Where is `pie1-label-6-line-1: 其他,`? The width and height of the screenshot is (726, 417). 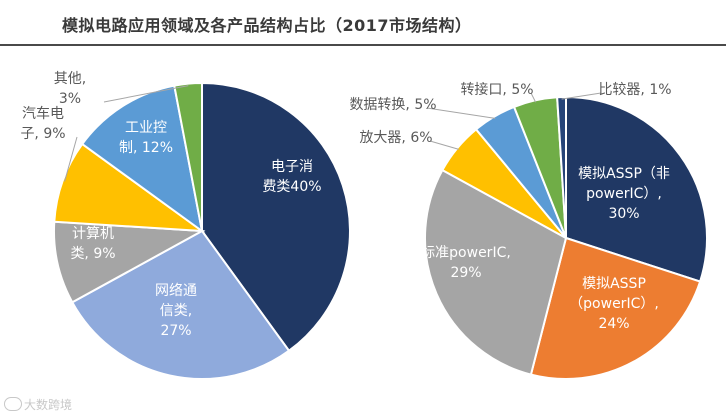
pie1-label-6-line-1: 其他, is located at coordinates (70, 79).